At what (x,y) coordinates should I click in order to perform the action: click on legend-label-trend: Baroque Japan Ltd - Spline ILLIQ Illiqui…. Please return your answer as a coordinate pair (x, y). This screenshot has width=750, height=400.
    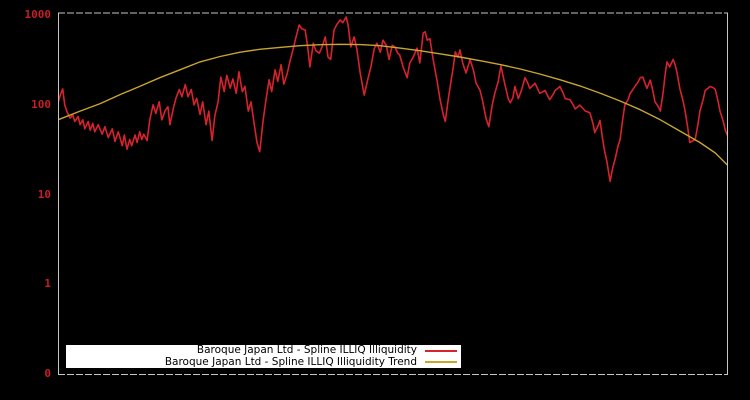
    Looking at the image, I should click on (290, 361).